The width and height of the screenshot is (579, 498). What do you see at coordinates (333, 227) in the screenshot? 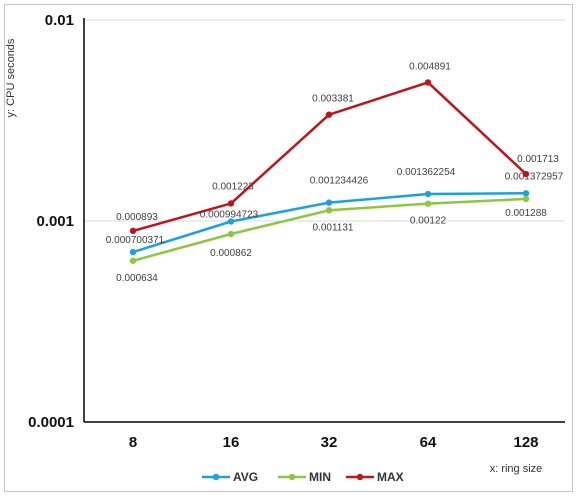
I see `data-label-min: 0.001131` at bounding box center [333, 227].